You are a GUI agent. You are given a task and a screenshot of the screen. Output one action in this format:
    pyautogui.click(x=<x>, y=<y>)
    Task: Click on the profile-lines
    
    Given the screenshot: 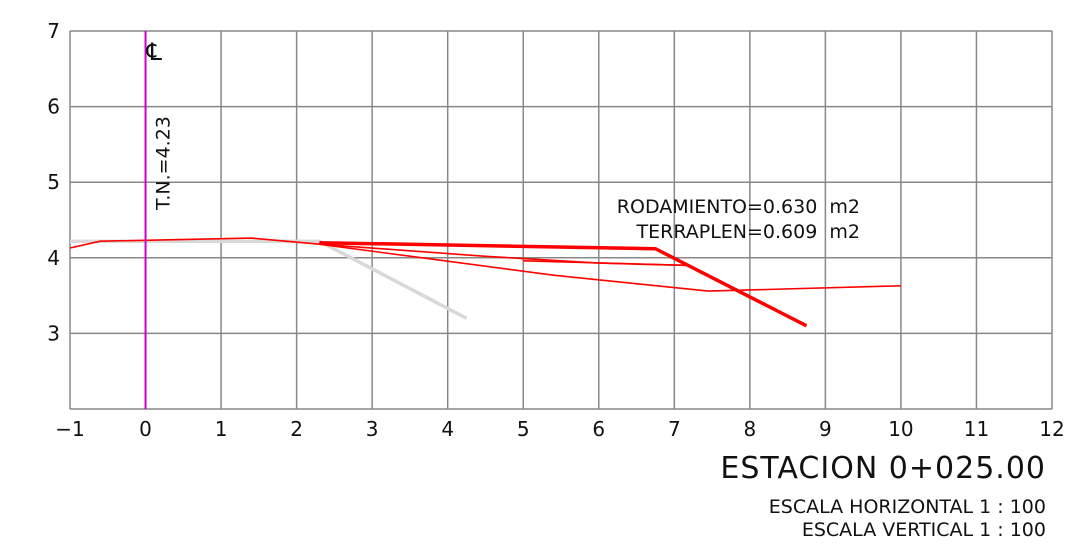 What is the action you would take?
    pyautogui.click(x=485, y=282)
    